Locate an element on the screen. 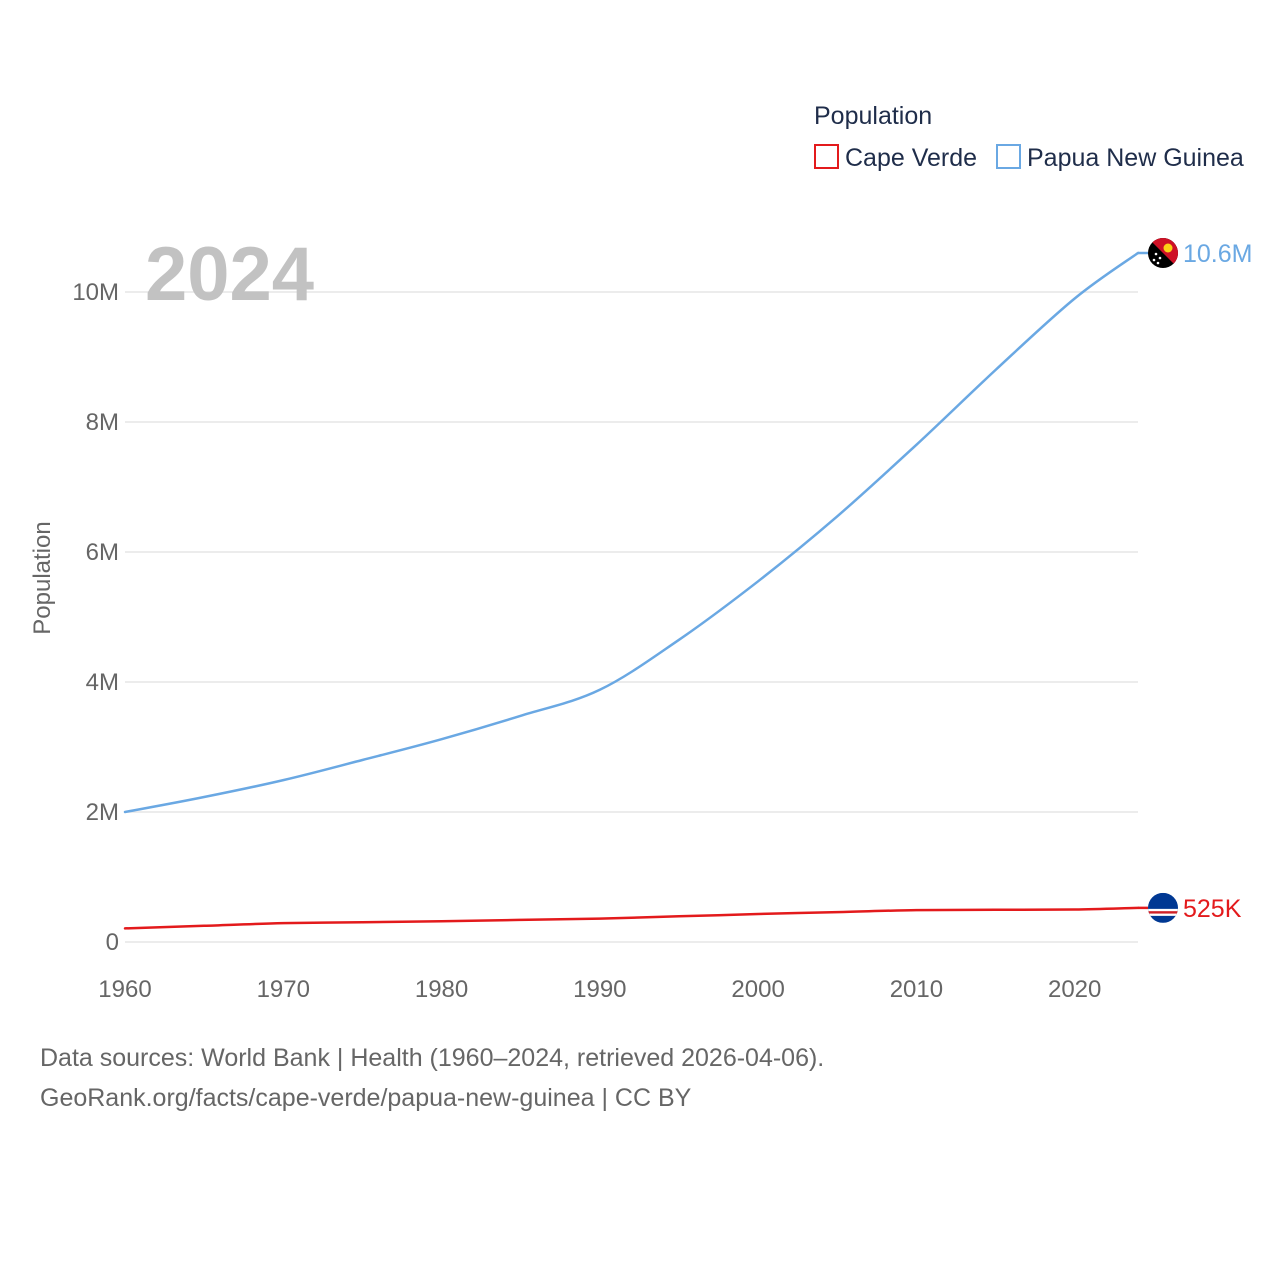 This screenshot has width=1280, height=1280. y-tick-label: 10M is located at coordinates (95, 292).